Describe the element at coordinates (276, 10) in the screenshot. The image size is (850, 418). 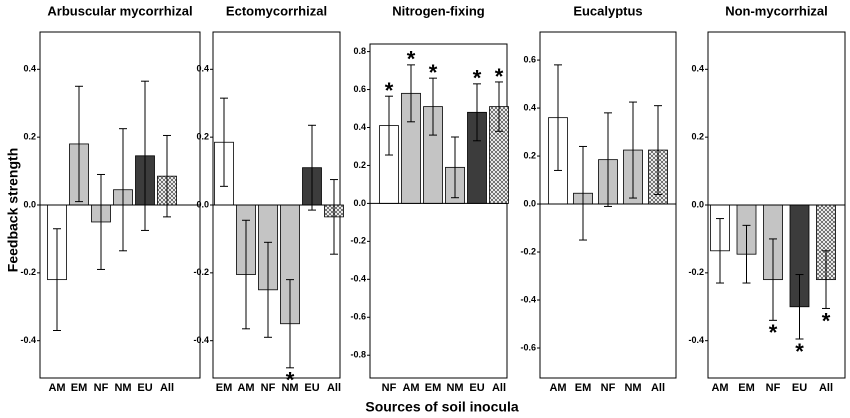
I see `panel-title: Ectomycorrhizal` at that location.